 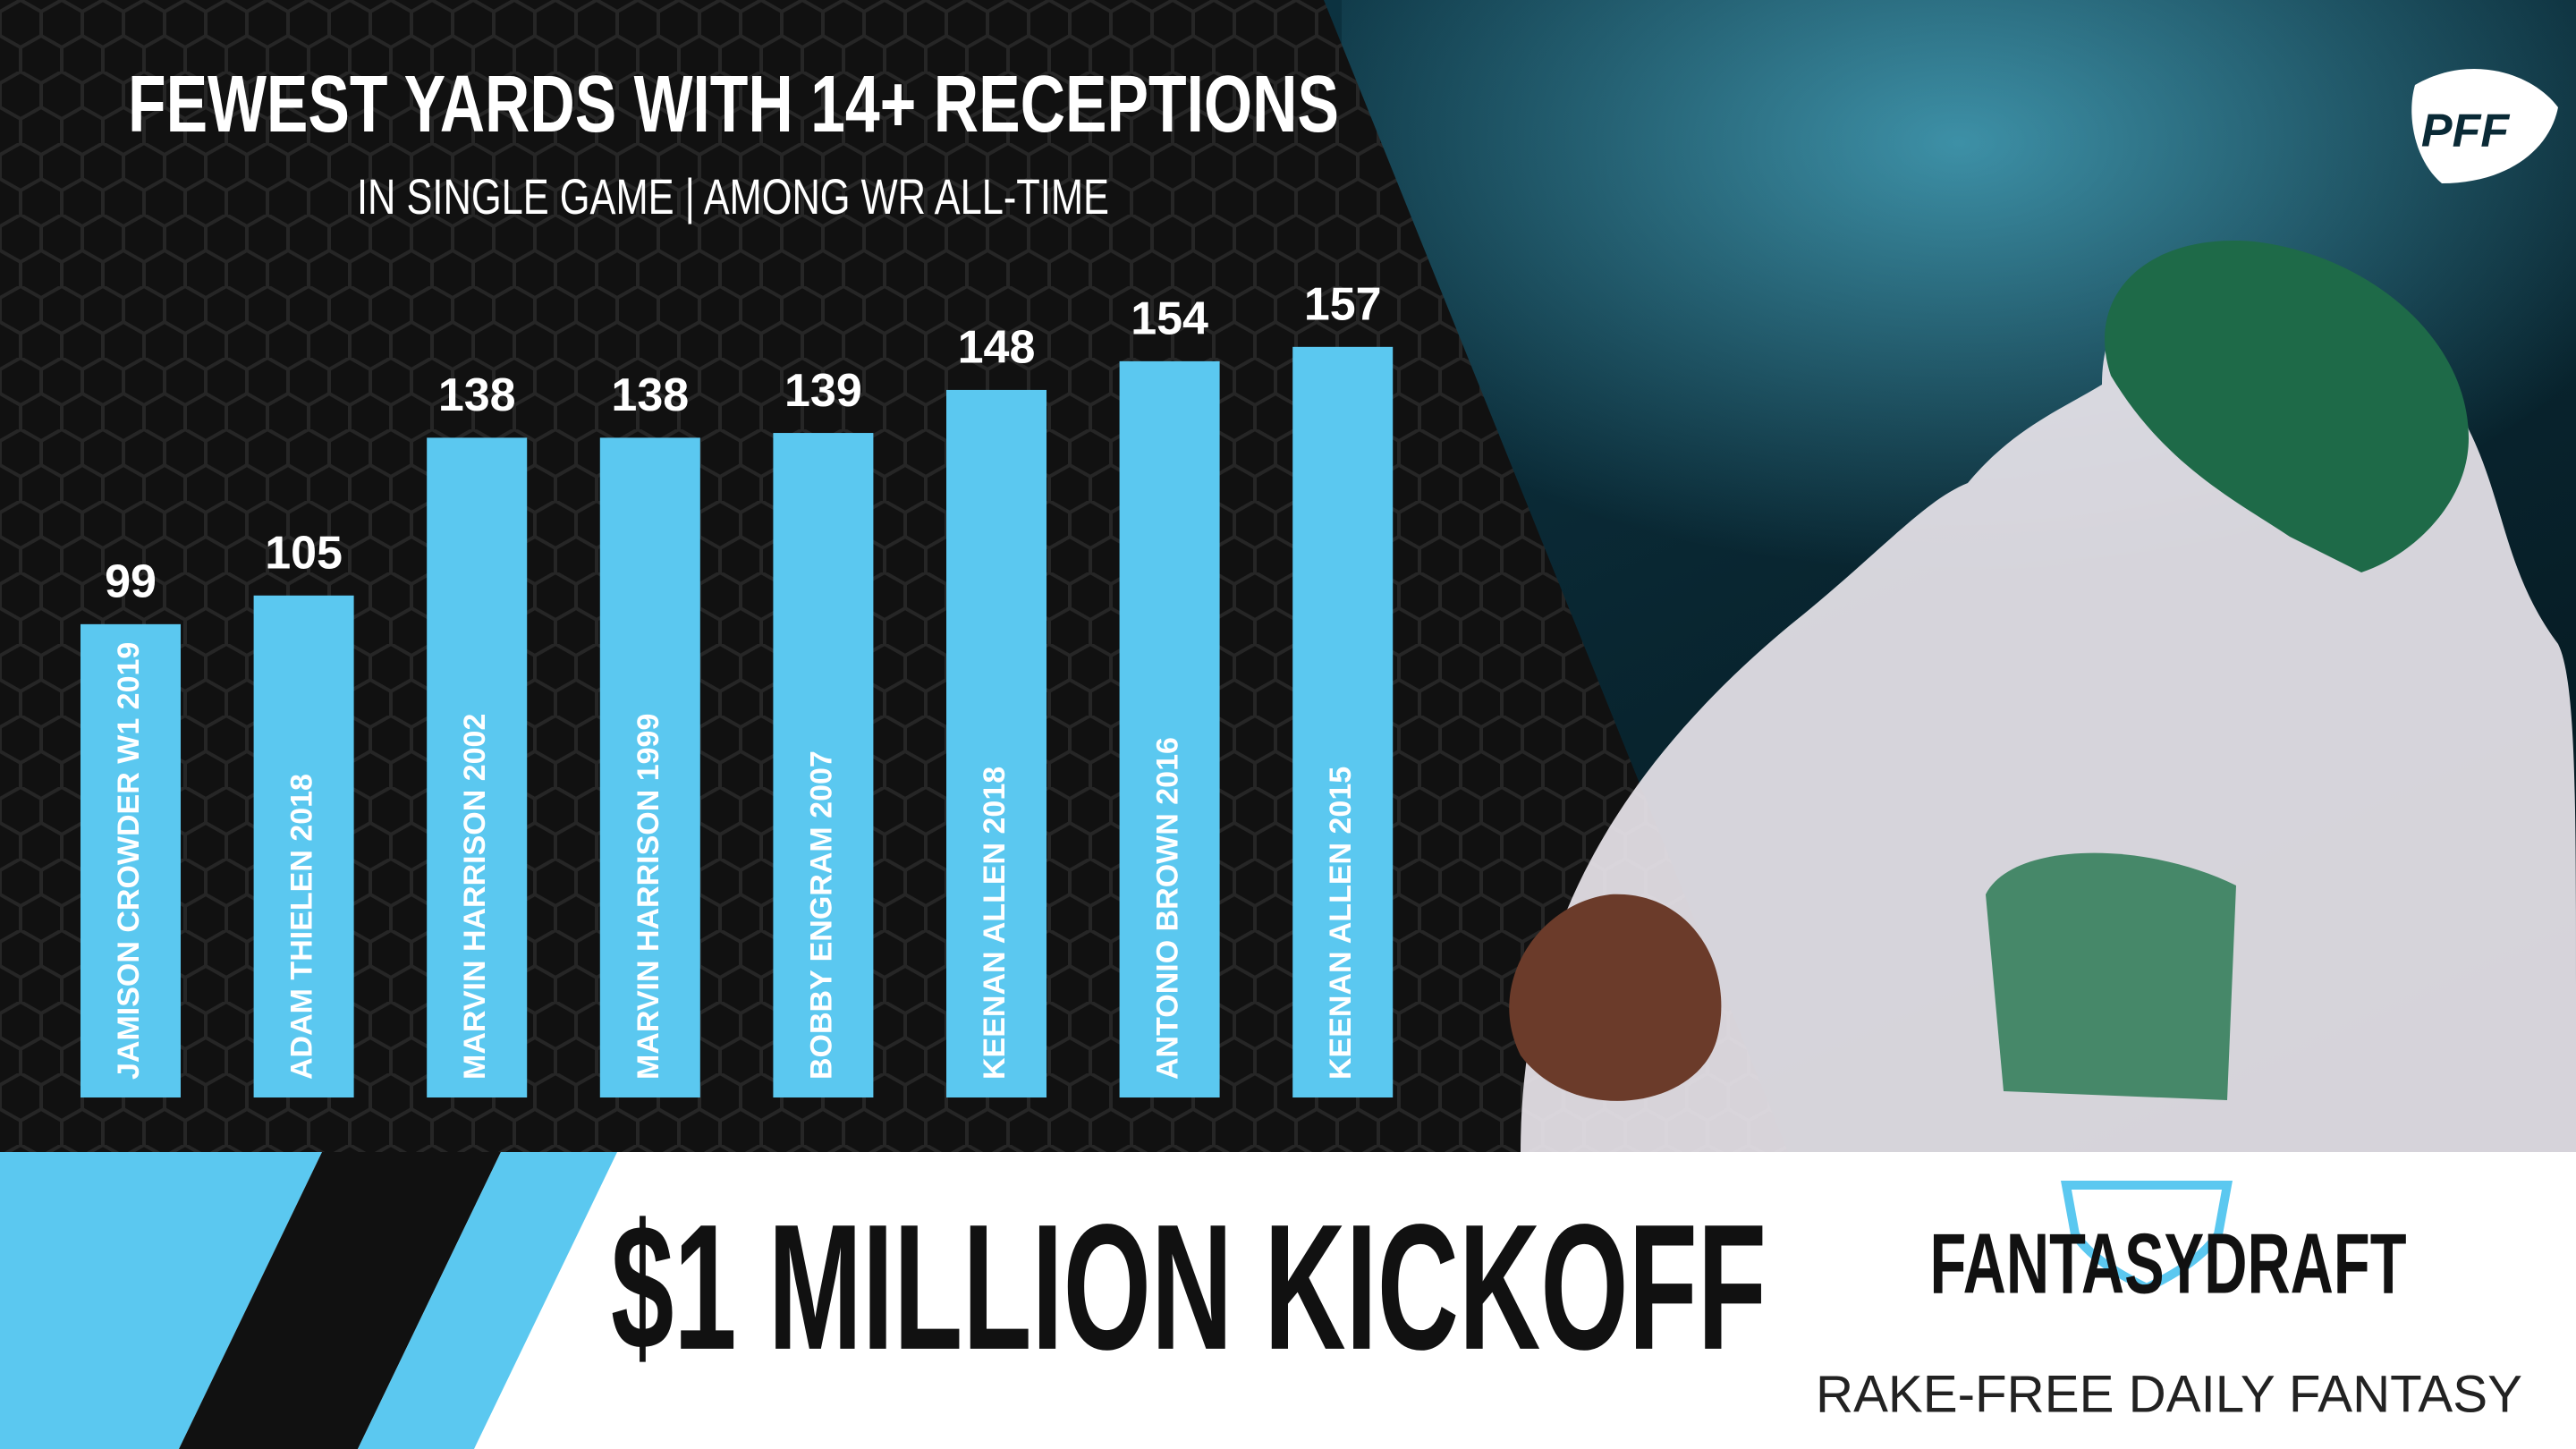 What do you see at coordinates (1169, 319) in the screenshot?
I see `value-label: 154` at bounding box center [1169, 319].